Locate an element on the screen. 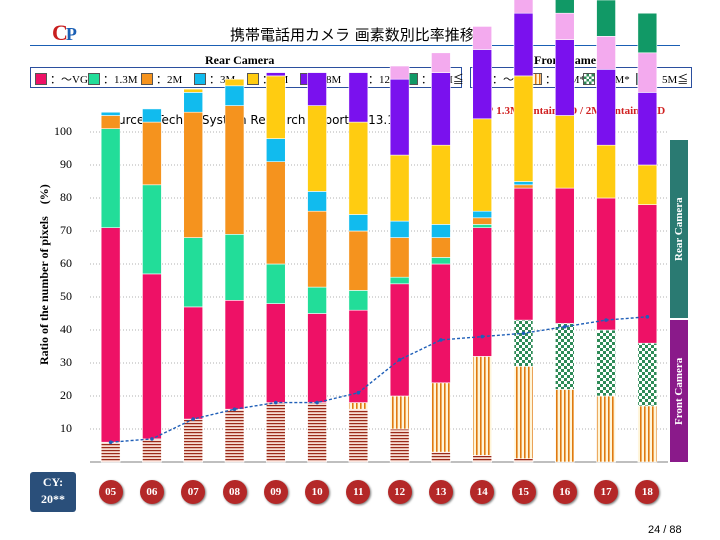  cy-label: CY: 20** is located at coordinates (53, 492).